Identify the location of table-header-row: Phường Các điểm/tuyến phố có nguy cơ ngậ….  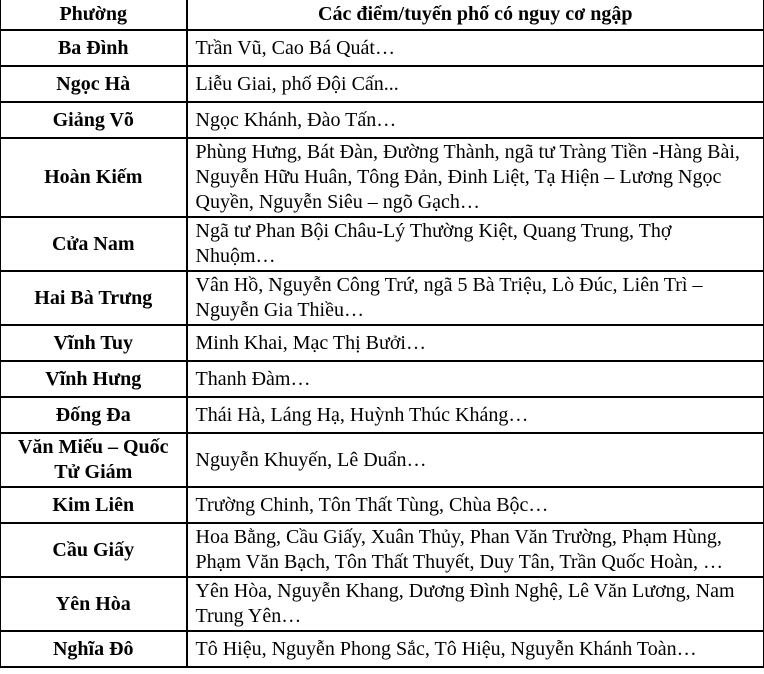
(382, 15).